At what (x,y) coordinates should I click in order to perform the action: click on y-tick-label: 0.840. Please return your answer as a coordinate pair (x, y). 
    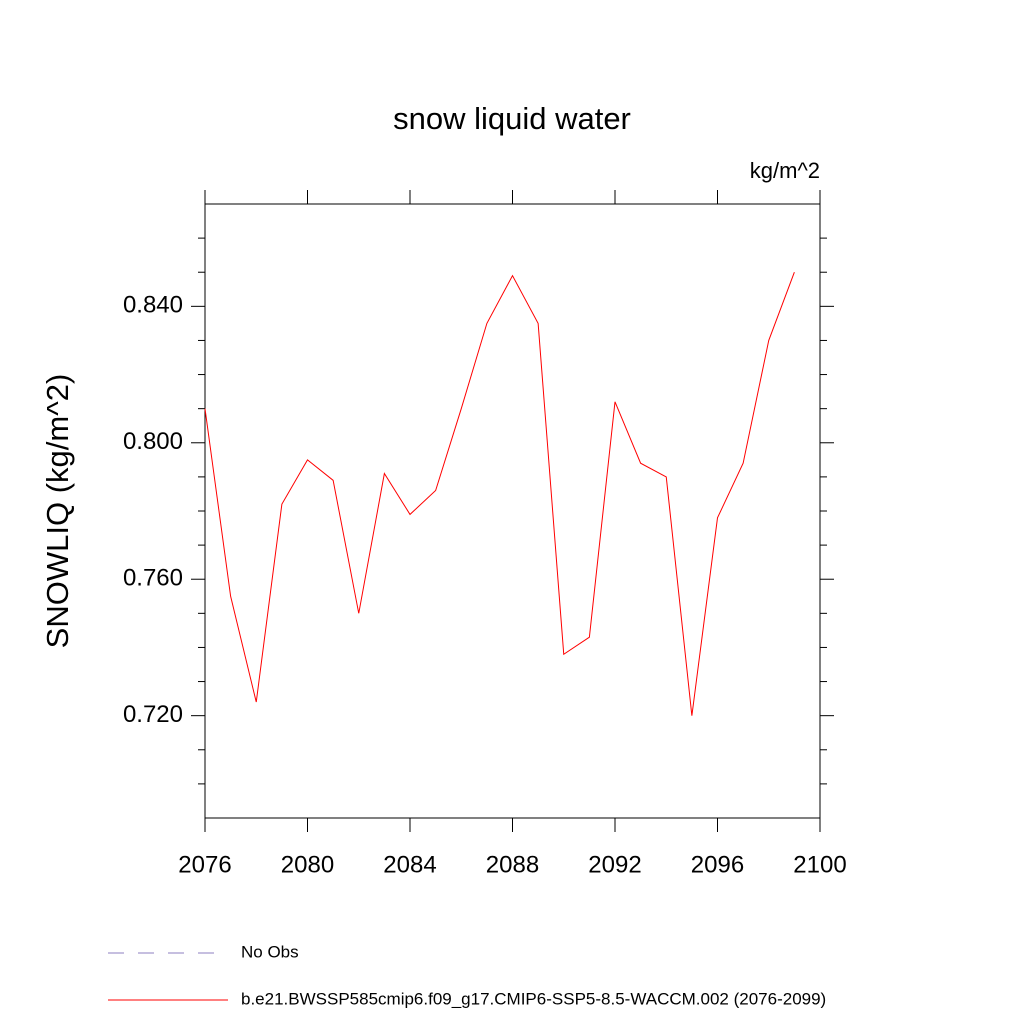
    Looking at the image, I should click on (153, 305).